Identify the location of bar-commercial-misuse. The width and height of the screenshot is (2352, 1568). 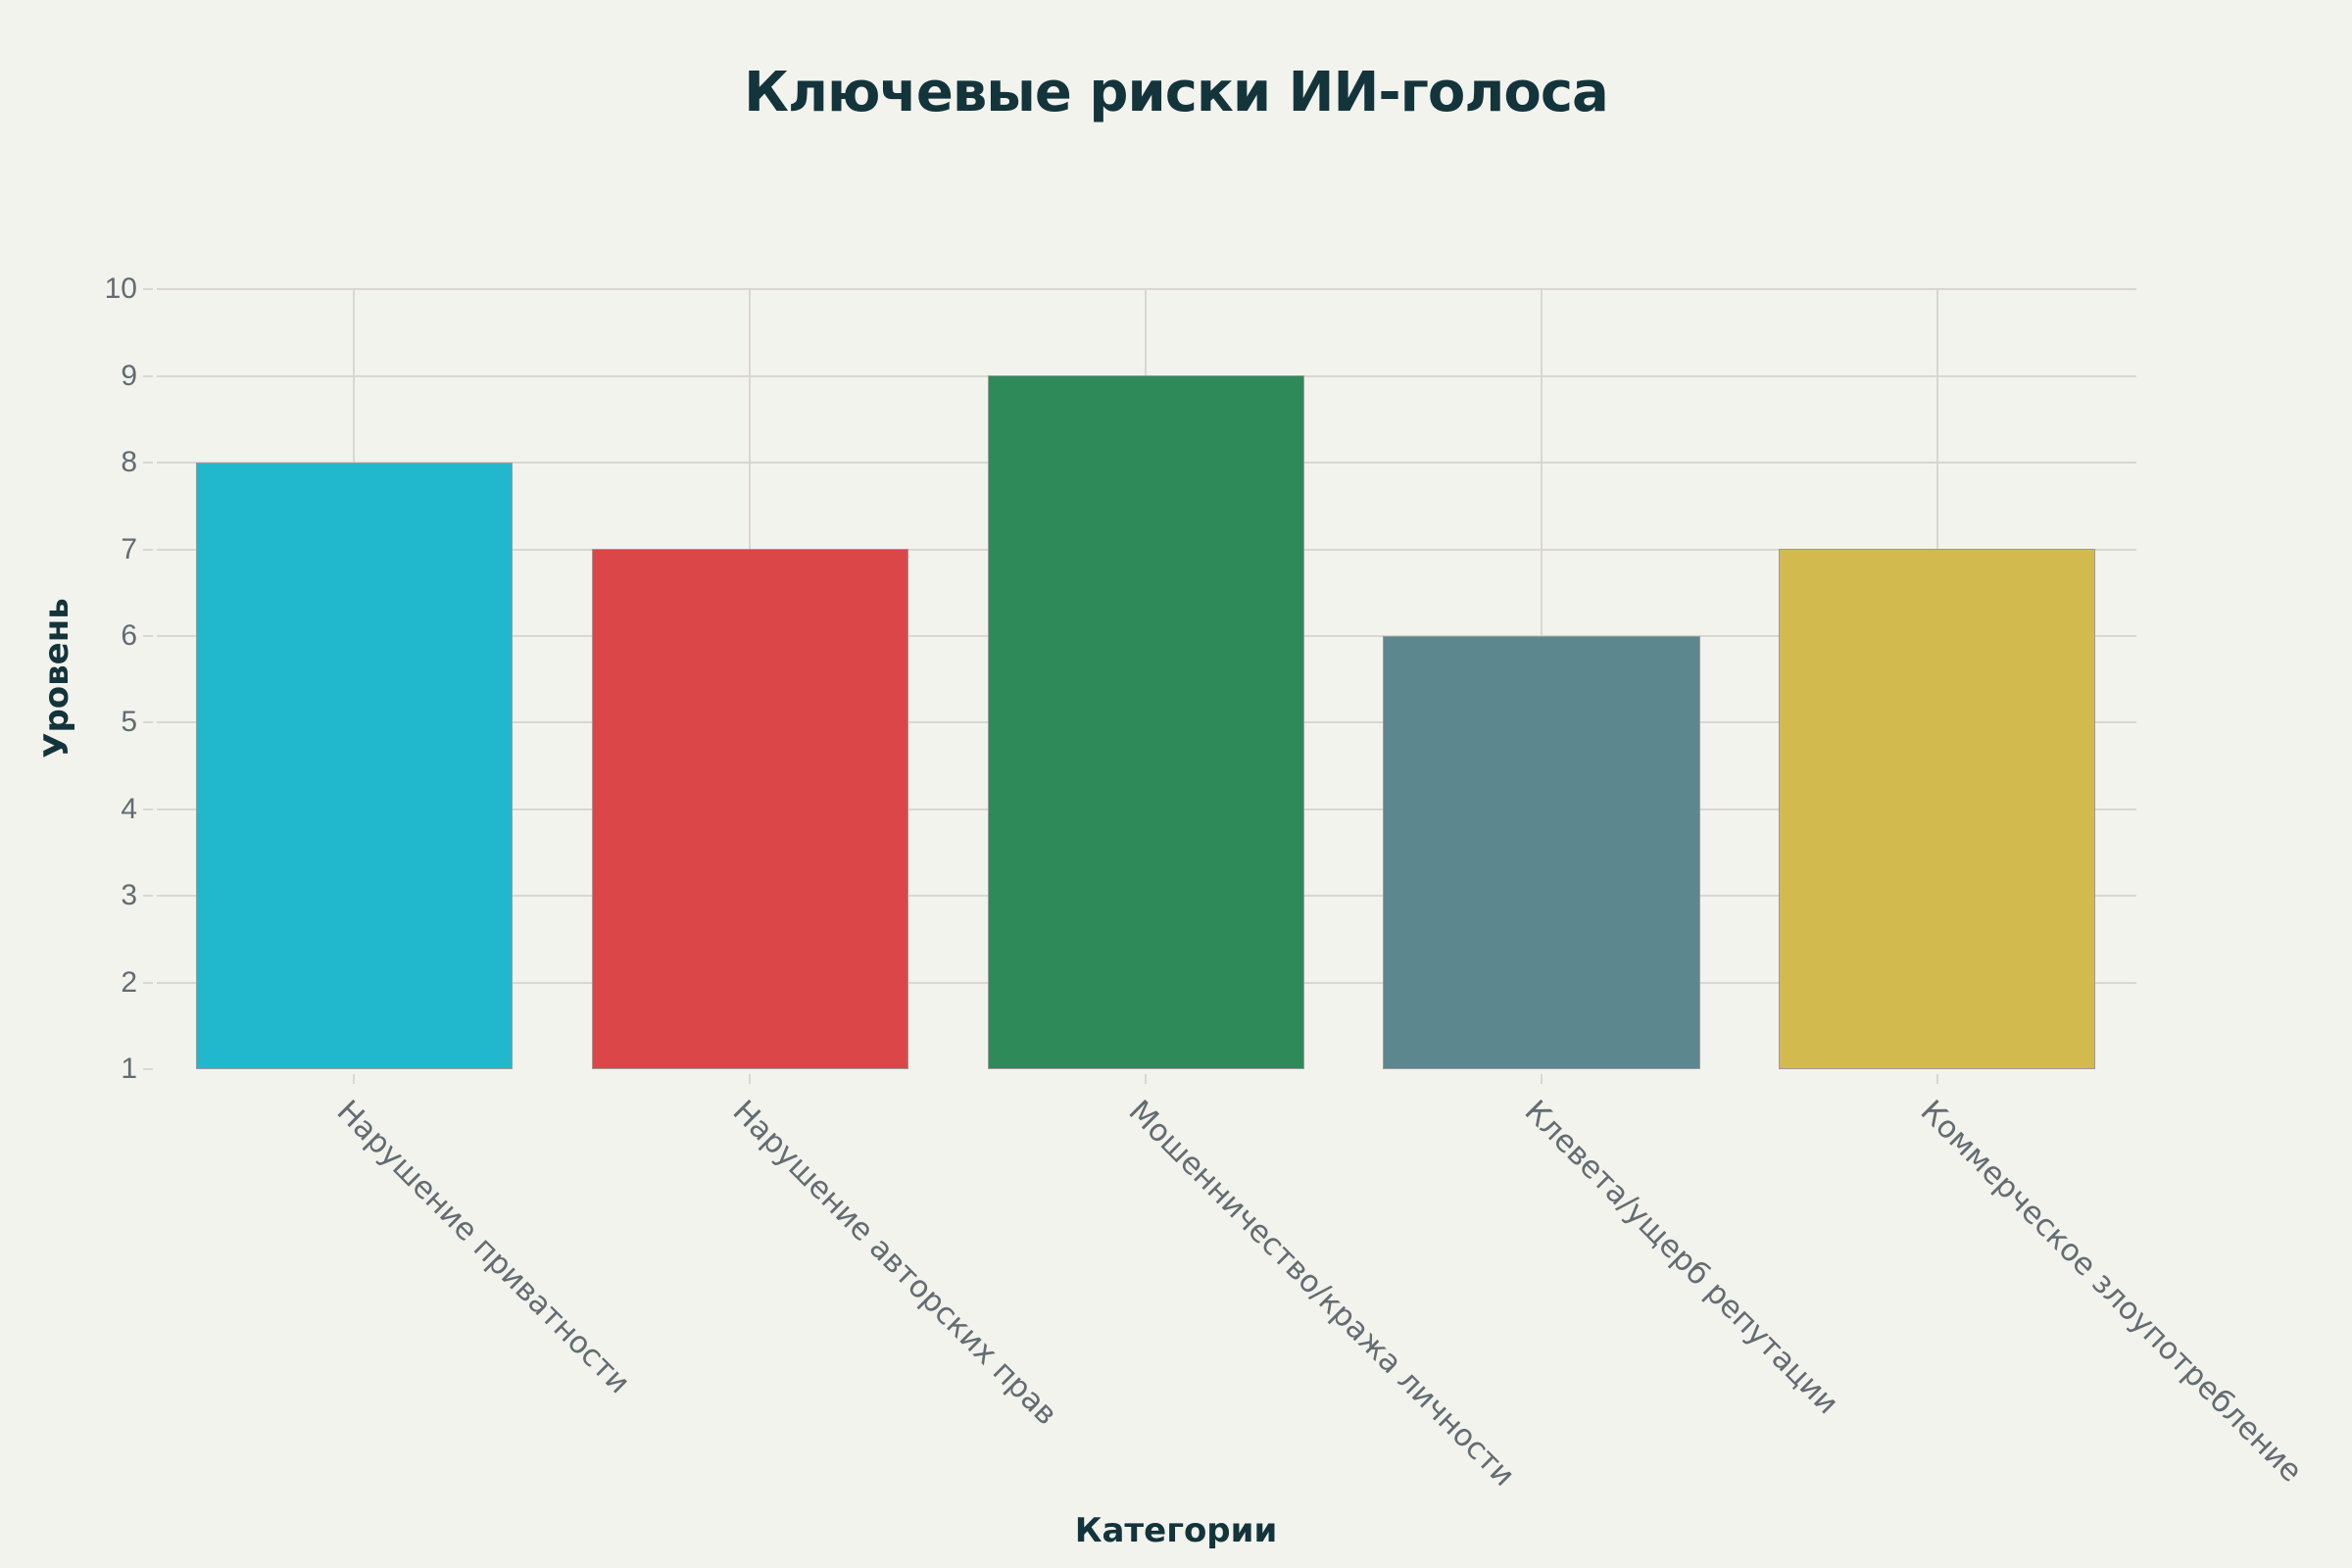
(1937, 809).